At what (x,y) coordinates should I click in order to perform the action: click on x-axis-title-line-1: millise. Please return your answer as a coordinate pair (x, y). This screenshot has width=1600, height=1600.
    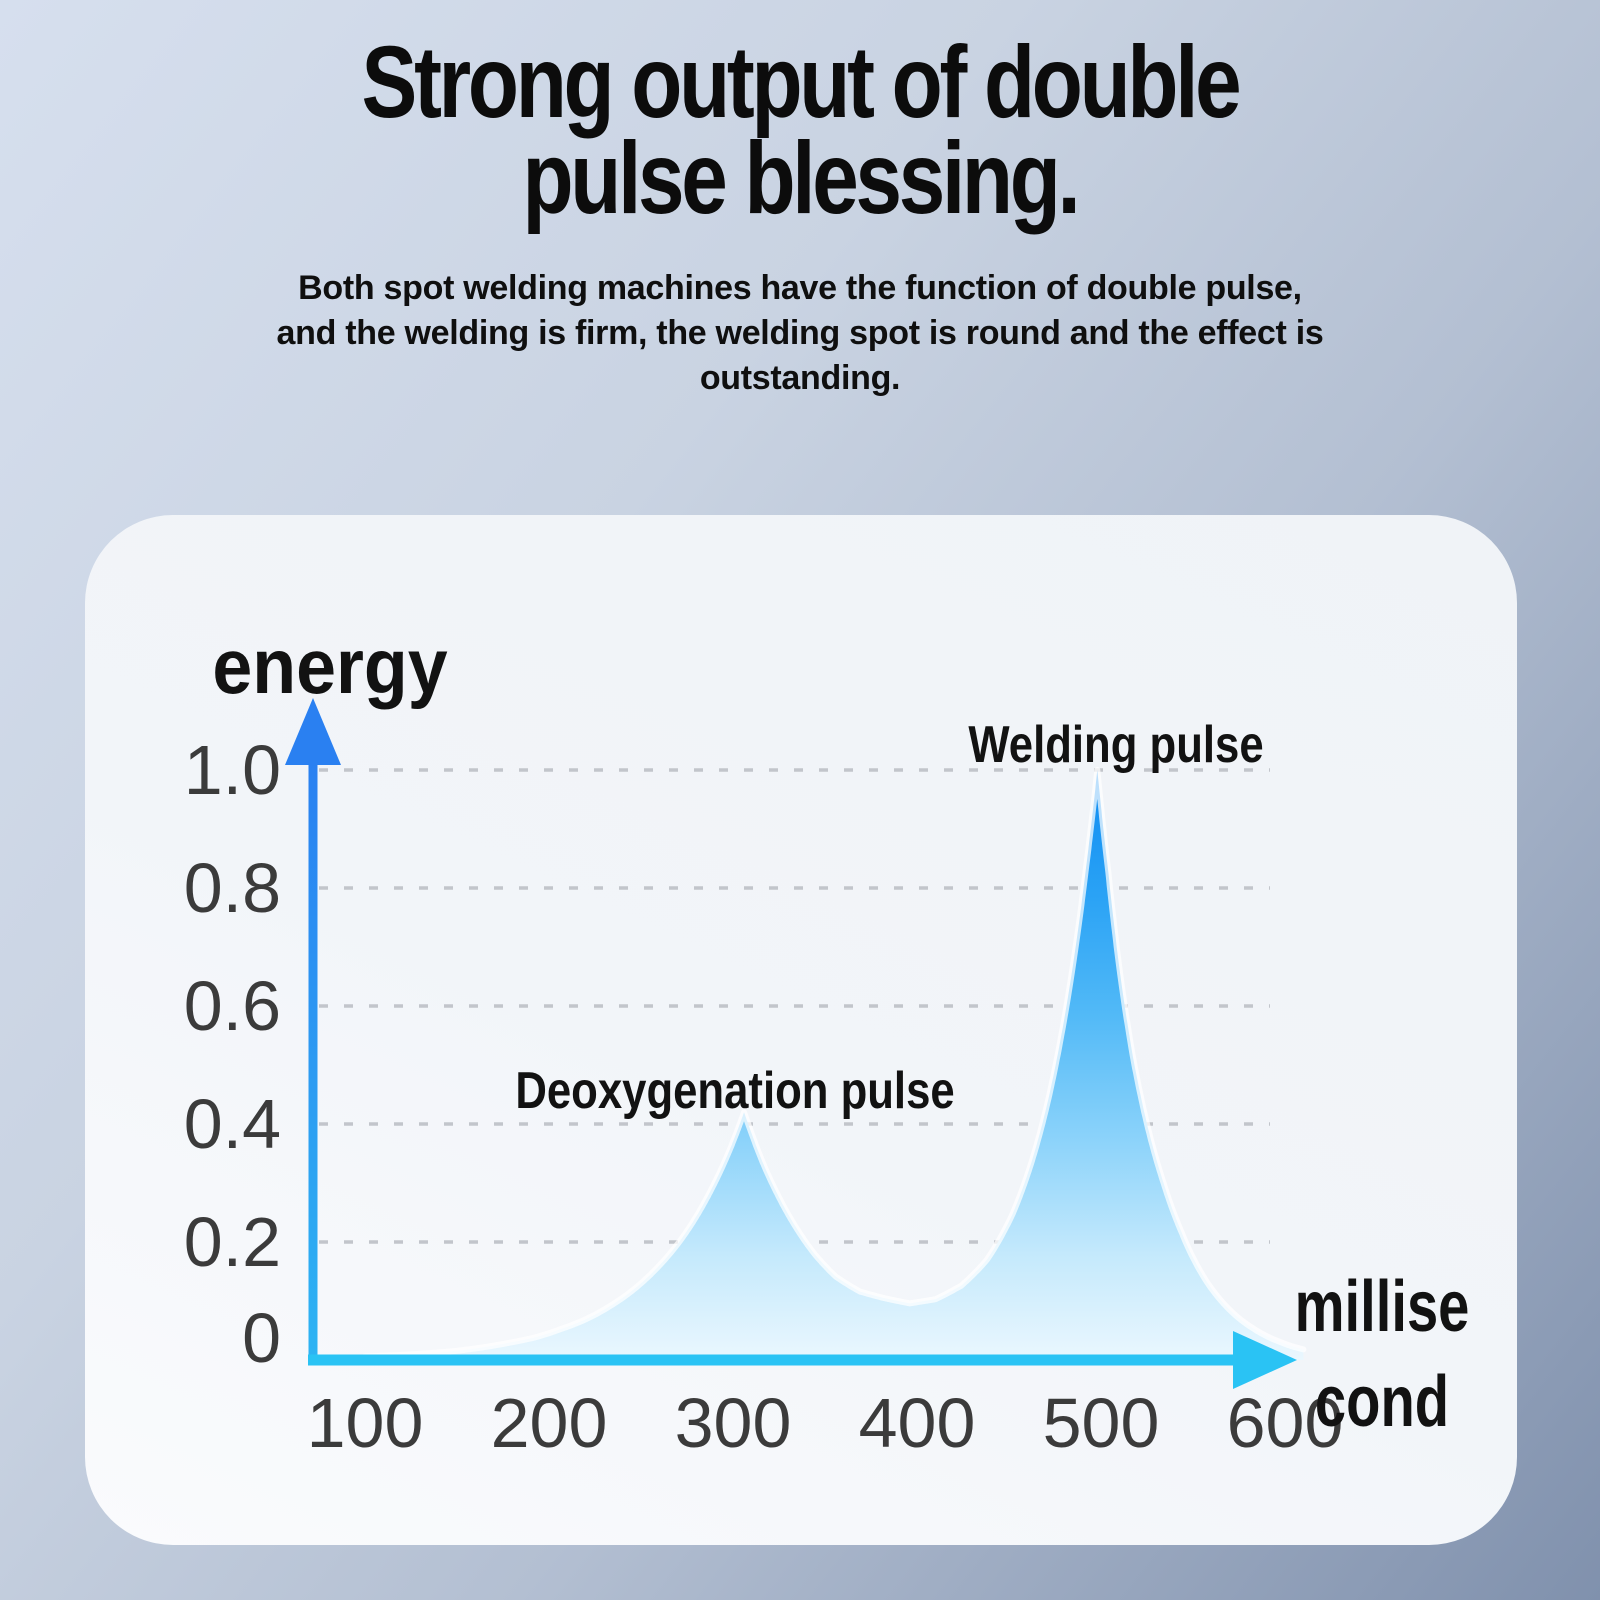
    Looking at the image, I should click on (1382, 1306).